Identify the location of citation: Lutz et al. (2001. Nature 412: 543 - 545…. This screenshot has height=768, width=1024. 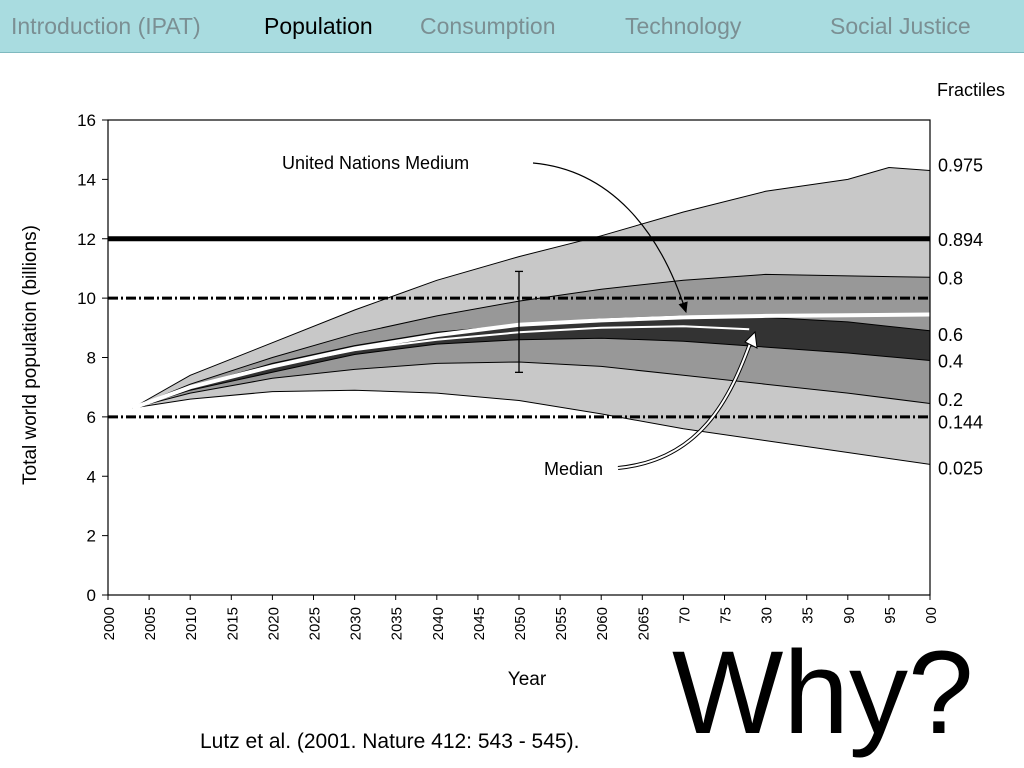
(390, 741).